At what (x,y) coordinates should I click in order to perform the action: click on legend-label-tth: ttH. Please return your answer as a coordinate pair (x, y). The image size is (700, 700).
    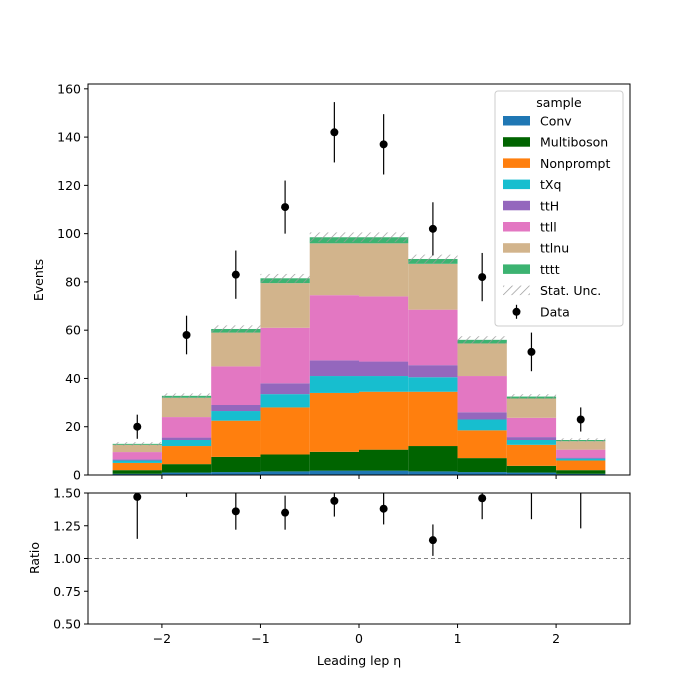
    Looking at the image, I should click on (549, 205).